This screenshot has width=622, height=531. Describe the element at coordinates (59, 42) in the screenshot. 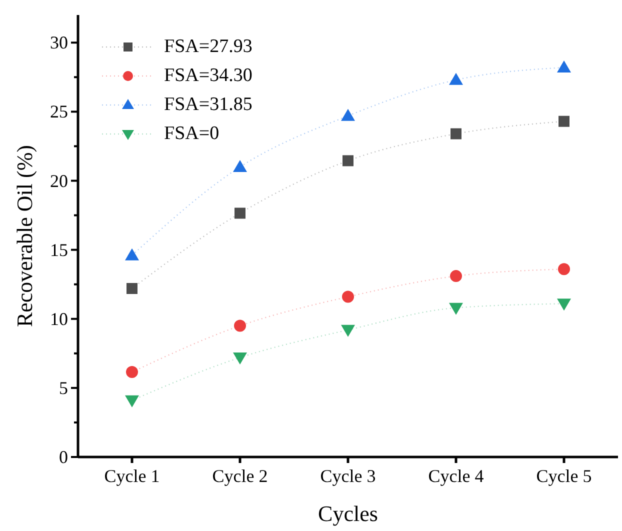

I see `y-tick-label: 30` at that location.